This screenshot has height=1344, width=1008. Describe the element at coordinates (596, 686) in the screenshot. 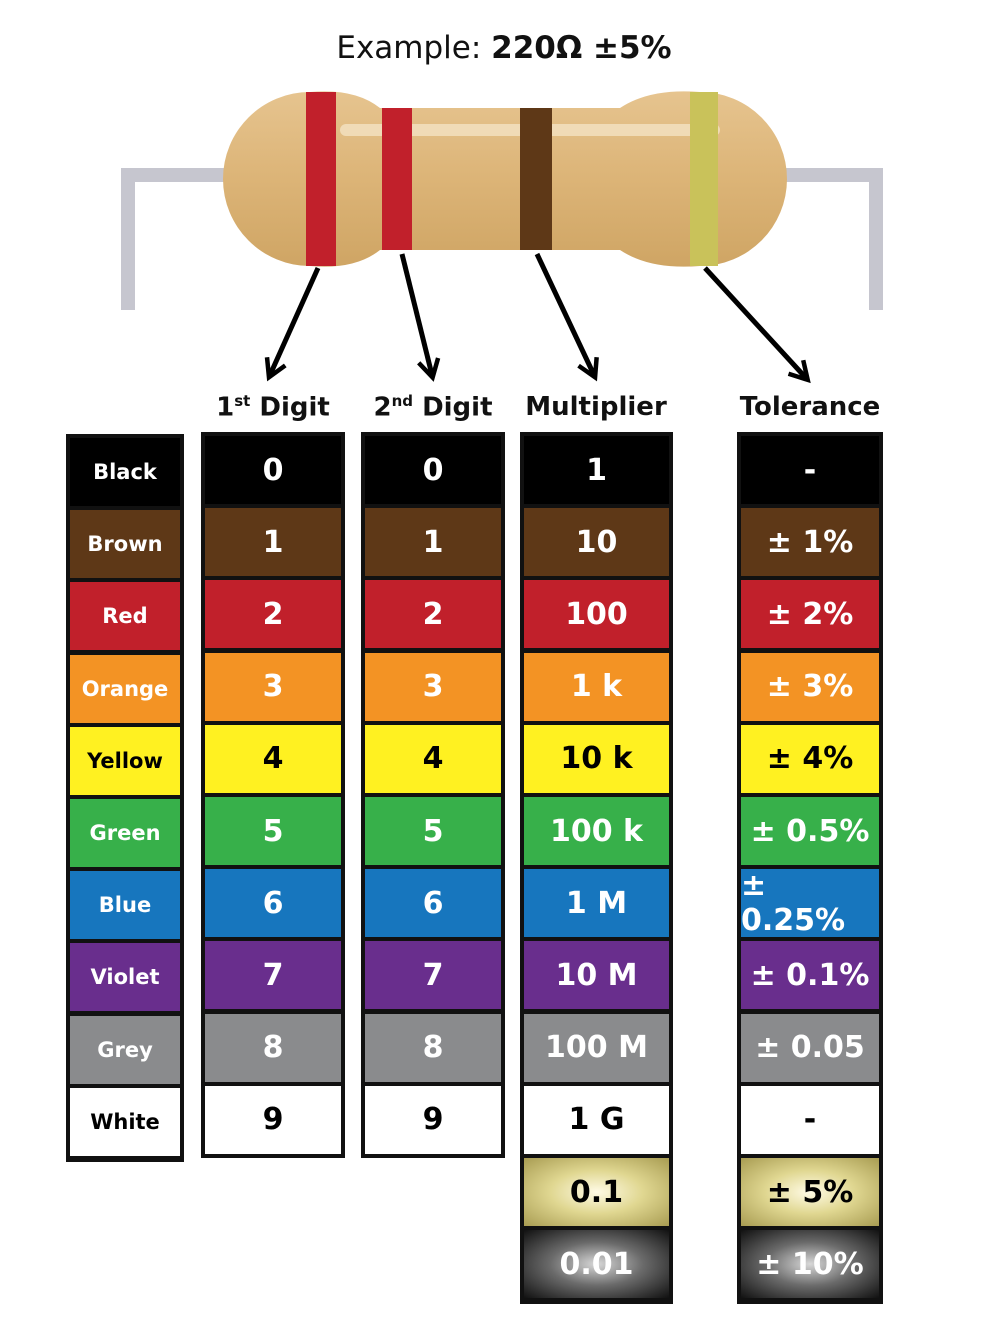

I see `multiplier-cell: 1 k` at that location.